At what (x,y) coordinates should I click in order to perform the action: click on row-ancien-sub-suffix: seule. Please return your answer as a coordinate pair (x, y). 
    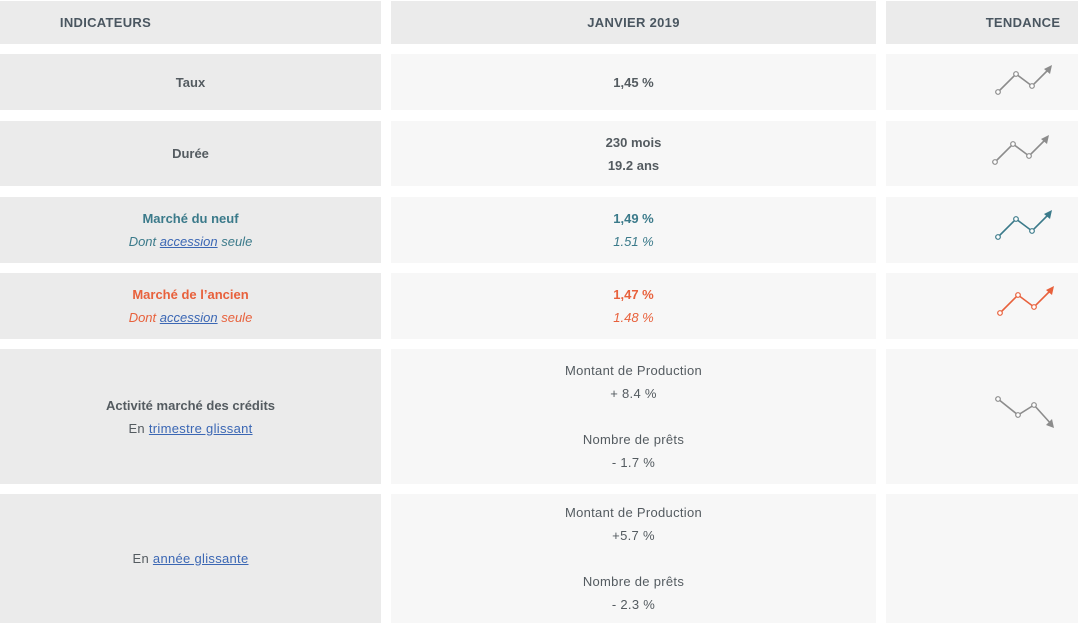
    Looking at the image, I should click on (237, 317).